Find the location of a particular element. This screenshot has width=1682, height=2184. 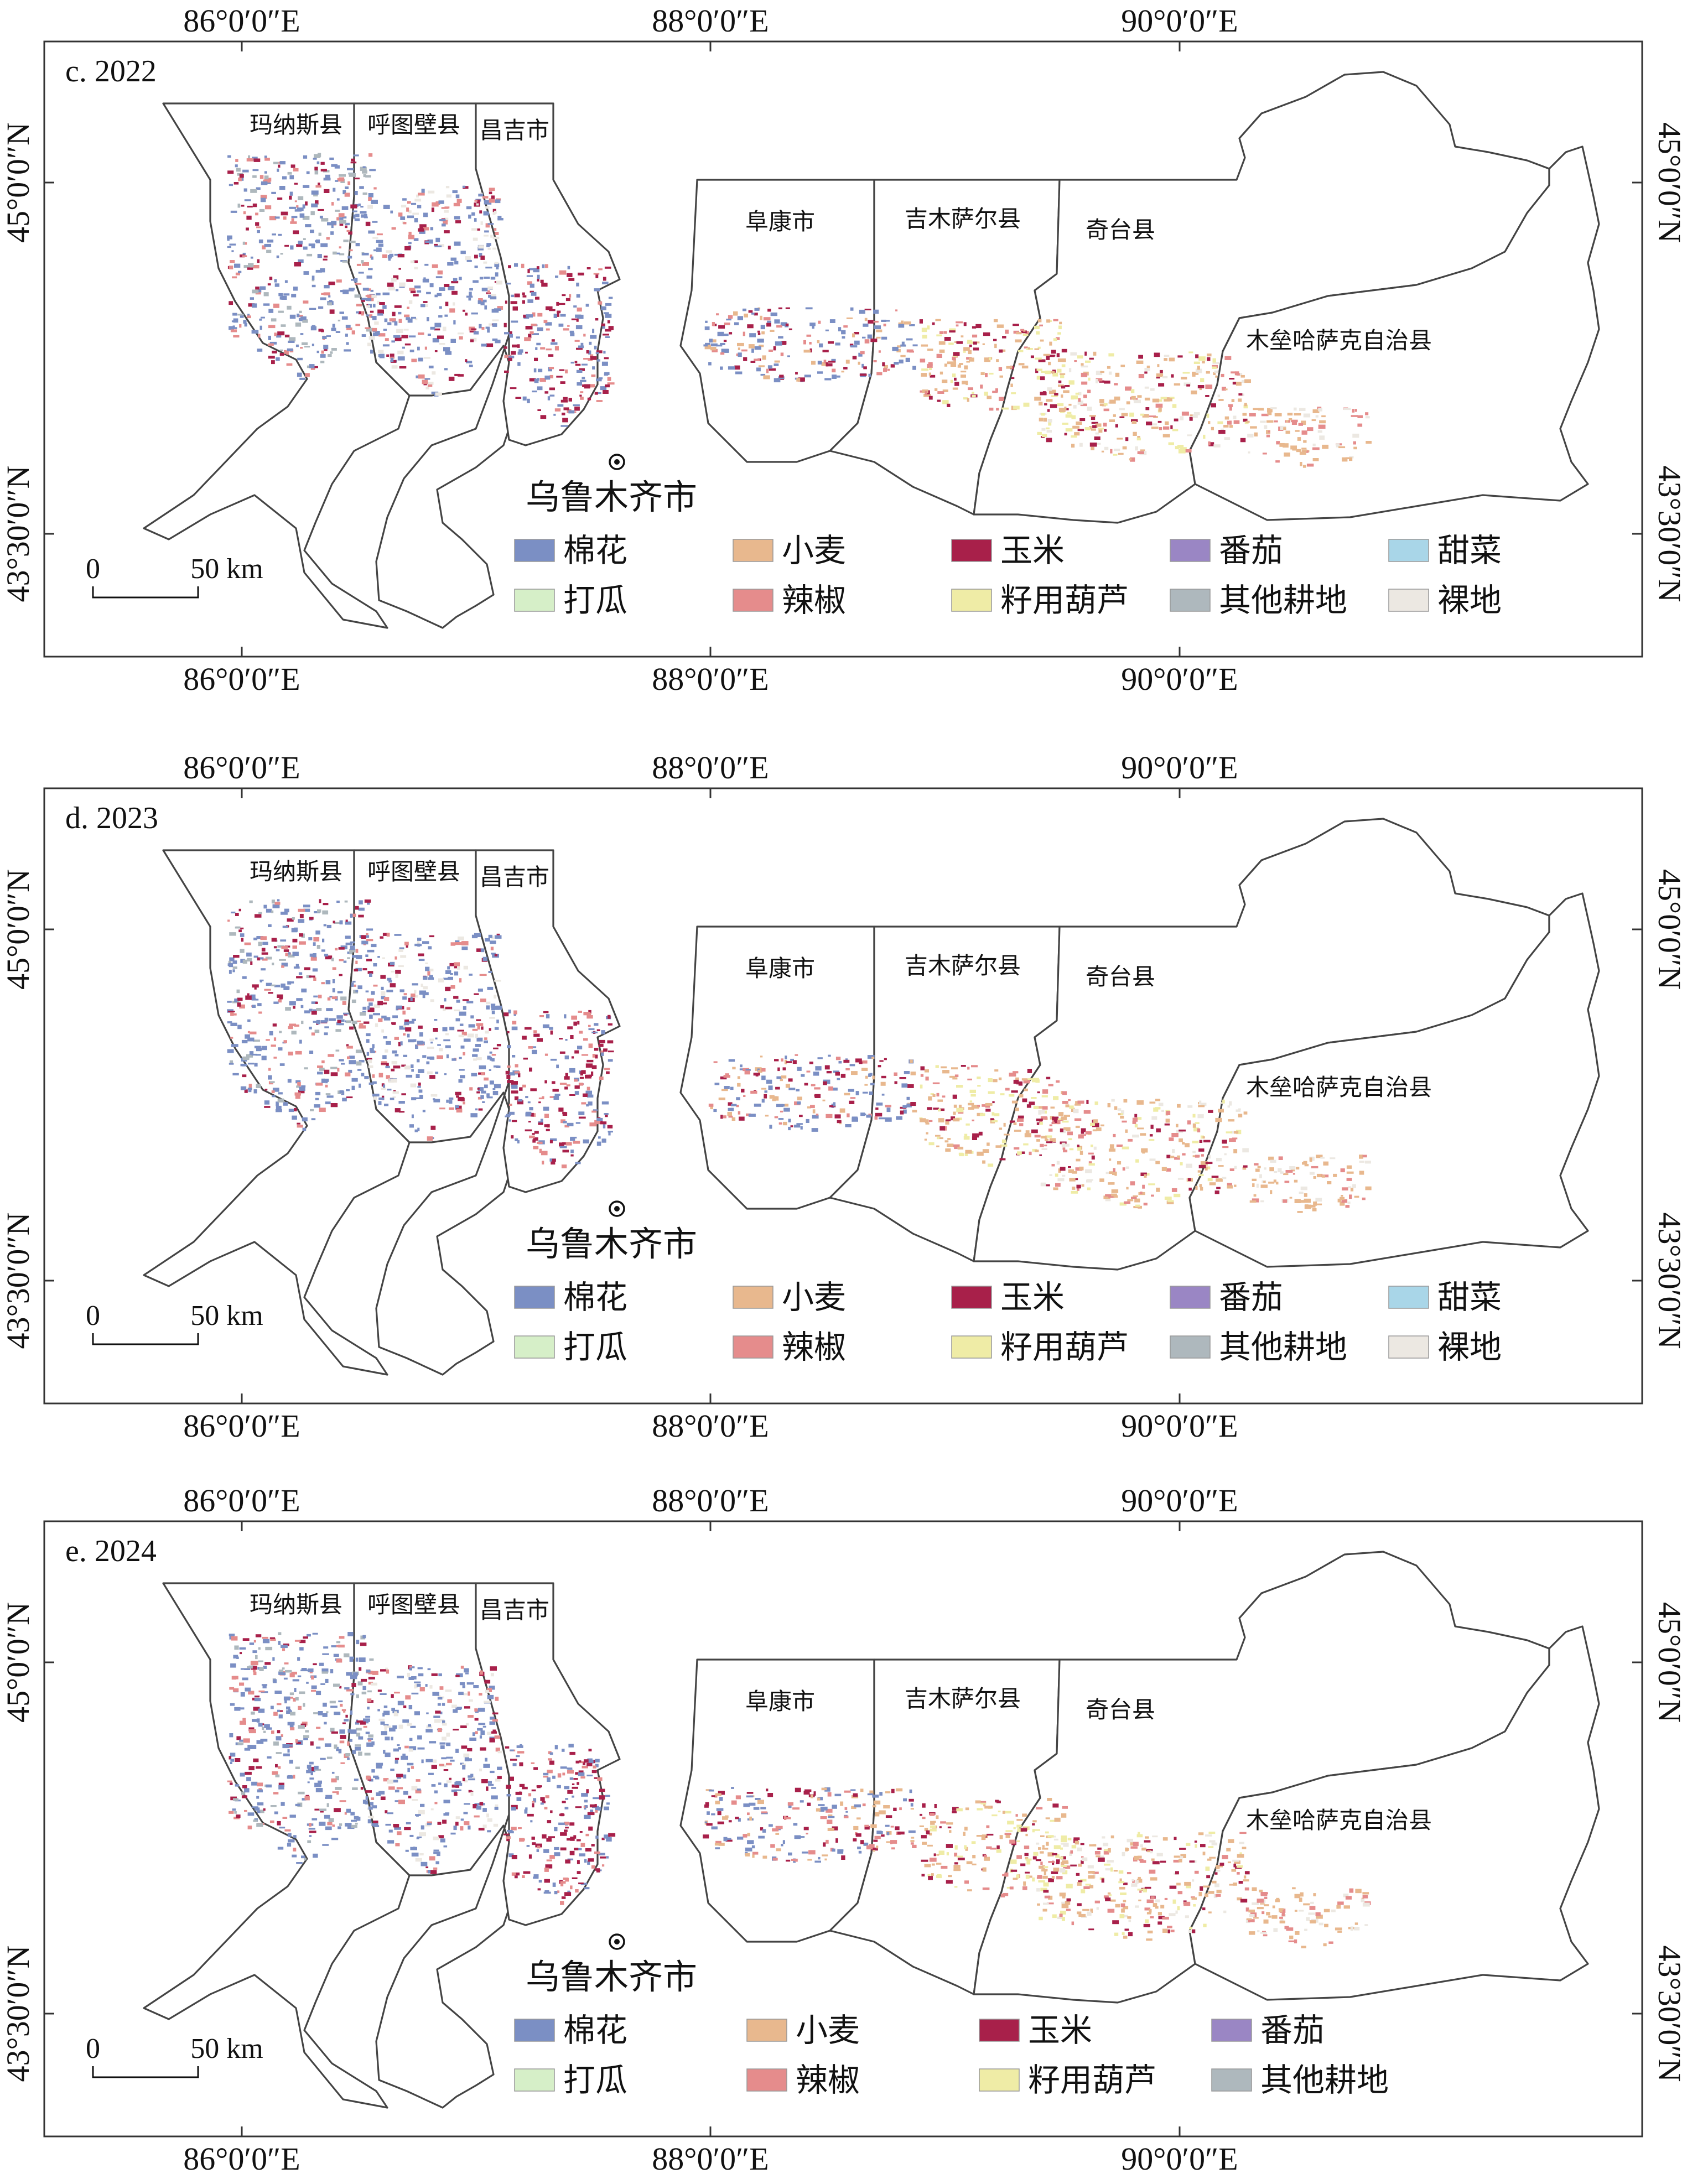

legend-swatch is located at coordinates (535, 1297).